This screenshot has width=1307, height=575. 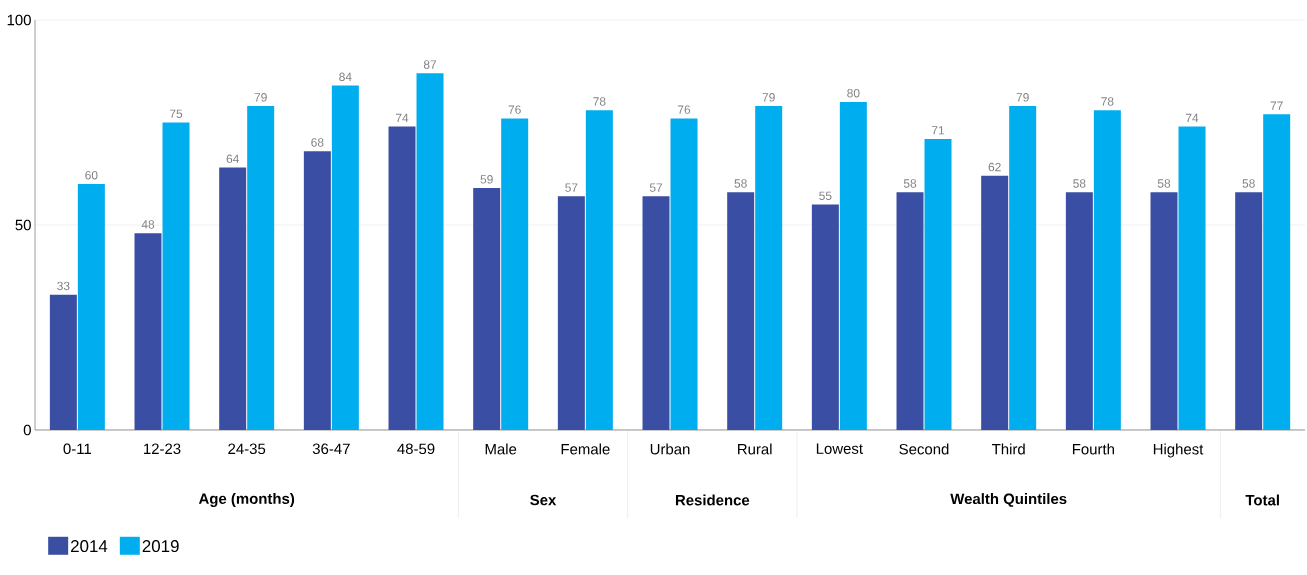 I want to click on x-tick-label: Female, so click(x=585, y=449).